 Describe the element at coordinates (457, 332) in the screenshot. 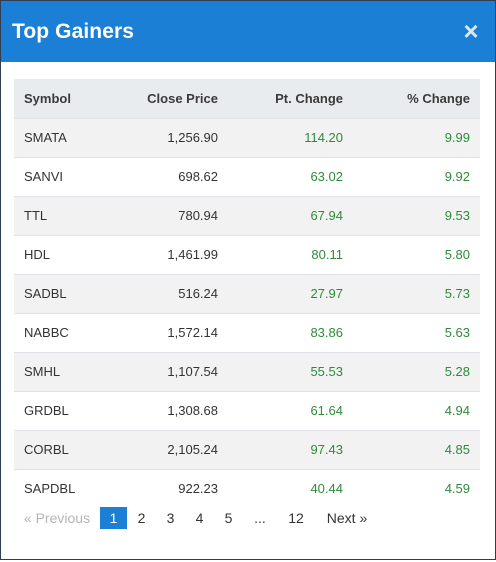

I see `cell-pct-change: 5.63` at that location.